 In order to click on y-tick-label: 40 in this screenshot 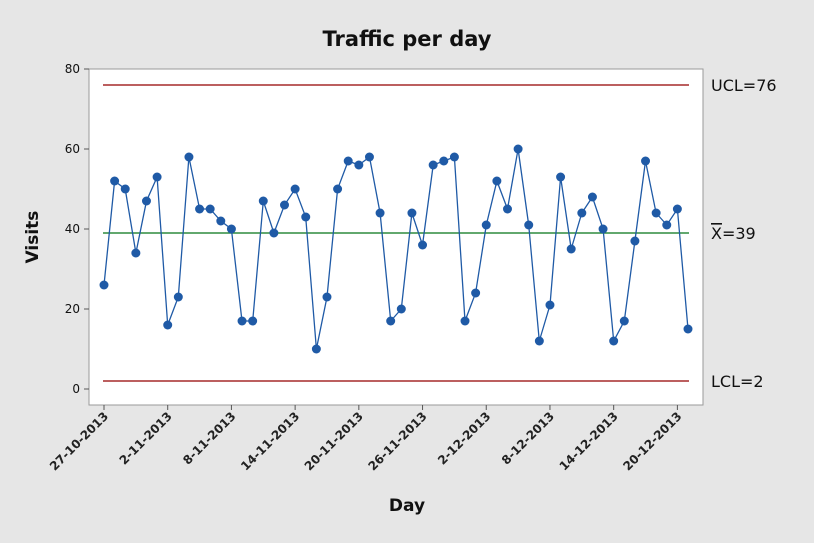, I will do `click(72, 229)`.